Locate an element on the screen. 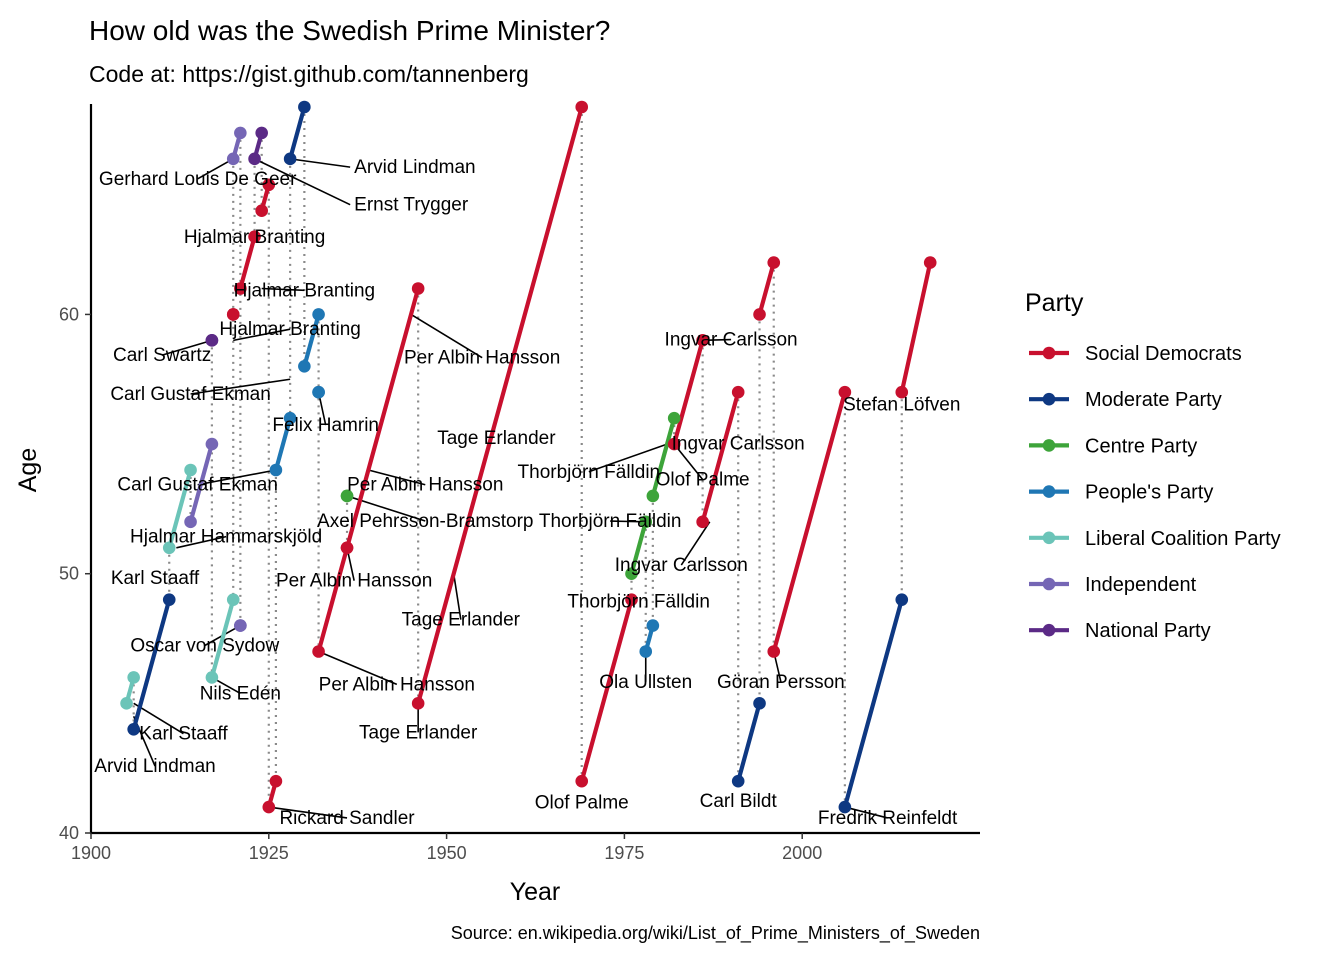 The height and width of the screenshot is (960, 1344). pm-label-6: Carl Swartz is located at coordinates (162, 355).